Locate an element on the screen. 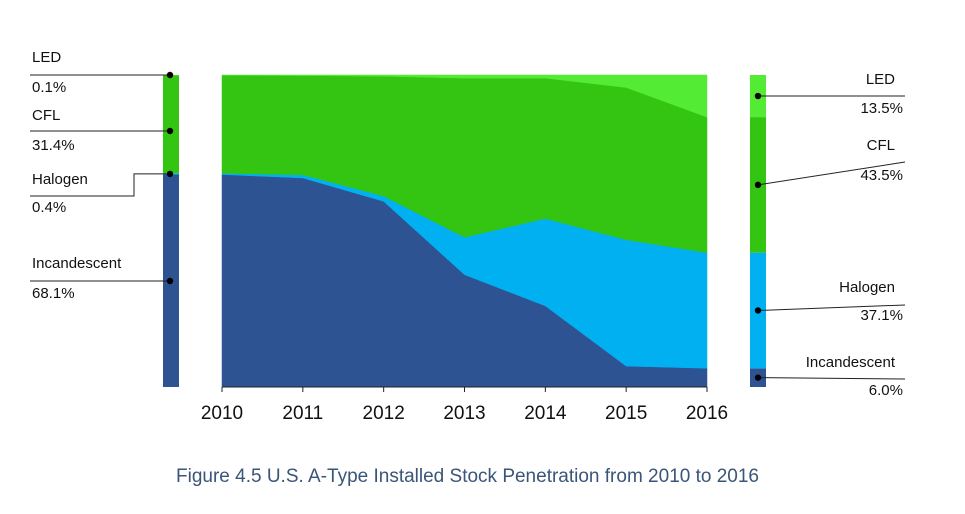  right-legend-name-cfl: CFL is located at coordinates (881, 145).